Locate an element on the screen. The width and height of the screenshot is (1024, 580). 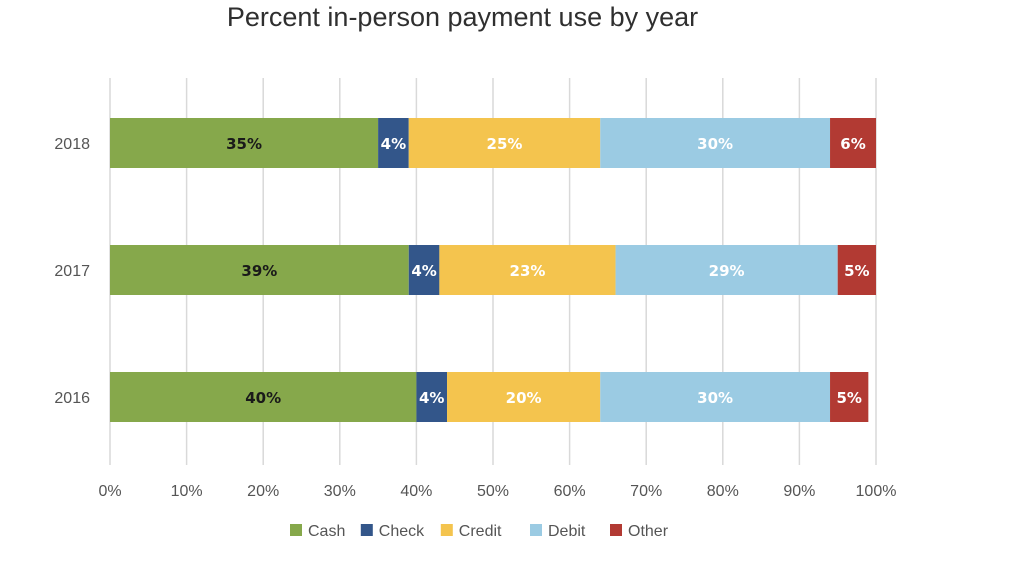
y-category-label: 2016 is located at coordinates (72, 398).